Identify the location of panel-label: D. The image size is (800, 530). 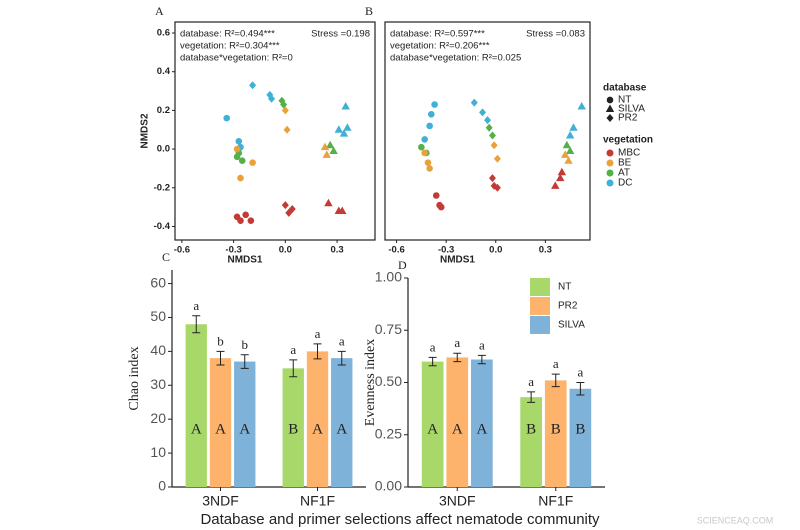
(402, 265).